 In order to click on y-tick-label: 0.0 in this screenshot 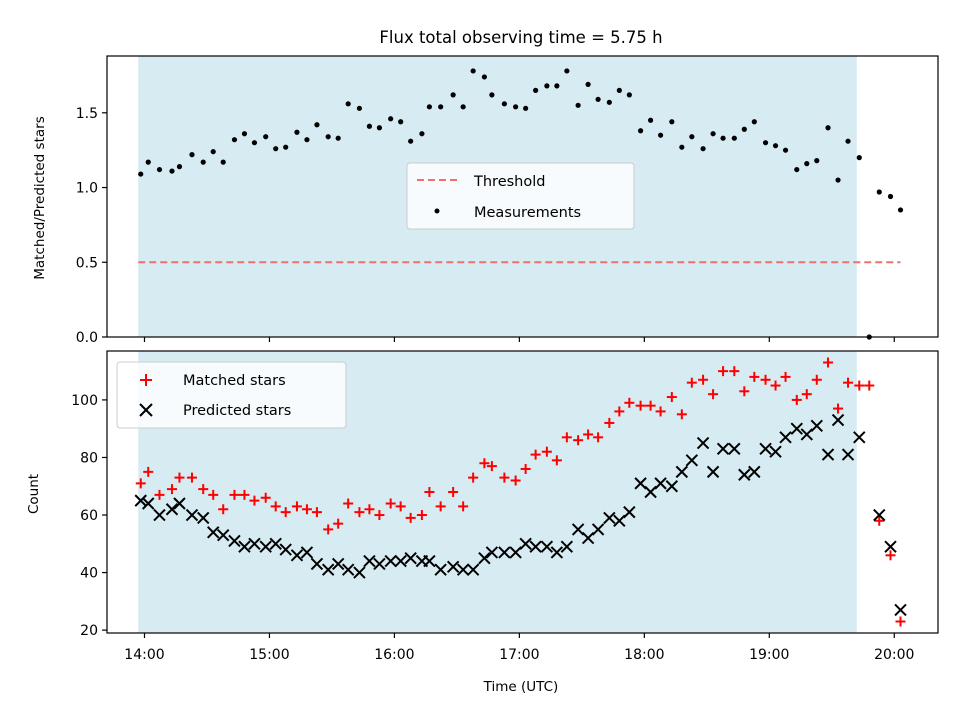, I will do `click(87, 338)`.